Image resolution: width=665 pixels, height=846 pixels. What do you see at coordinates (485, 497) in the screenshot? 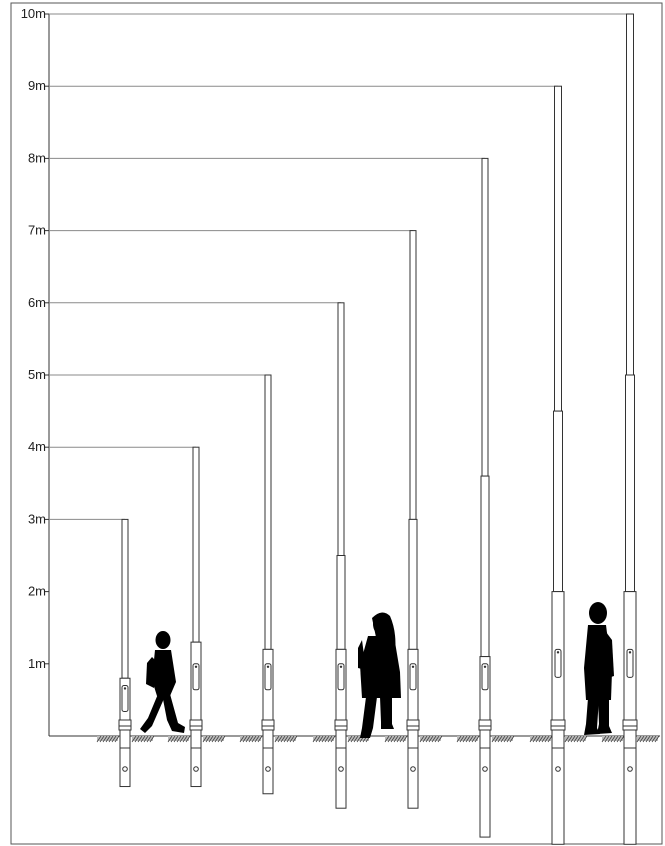
I see `pole-8m` at bounding box center [485, 497].